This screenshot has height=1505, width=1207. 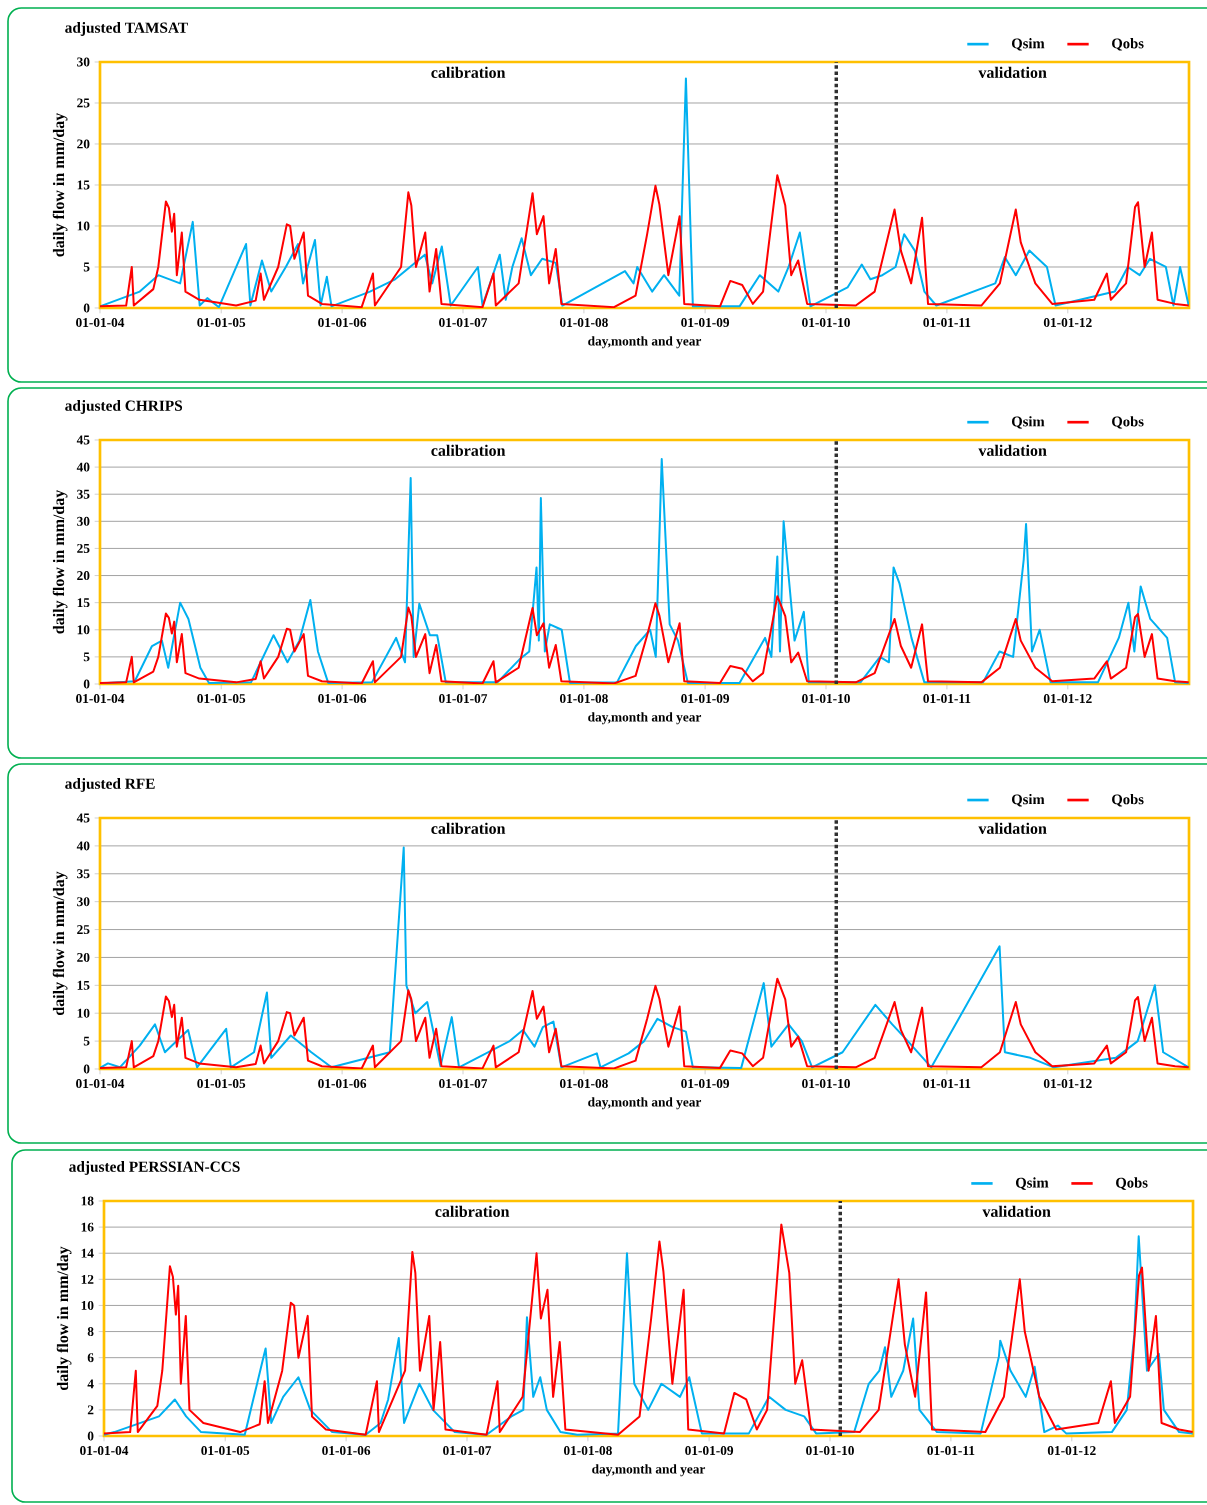 I want to click on y-tick-label: 18, so click(x=87, y=1201).